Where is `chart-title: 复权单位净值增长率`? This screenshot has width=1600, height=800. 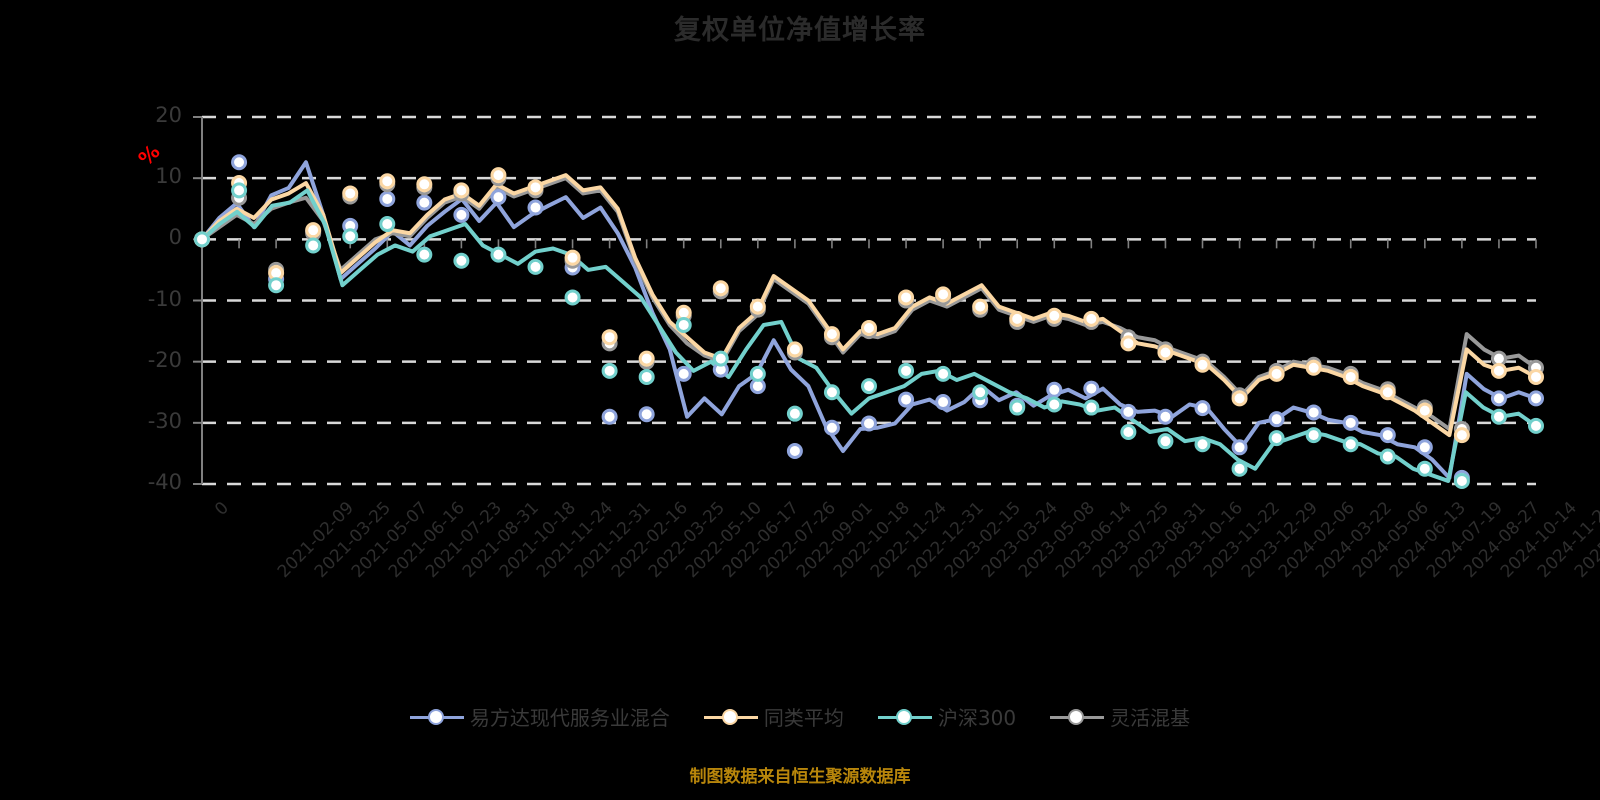
chart-title: 复权单位净值增长率 is located at coordinates (800, 30).